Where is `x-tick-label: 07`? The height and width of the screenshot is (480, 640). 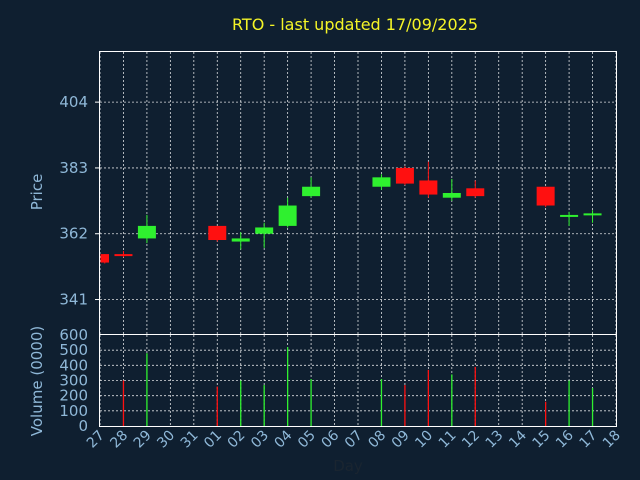
x-tick-label: 07 is located at coordinates (354, 440).